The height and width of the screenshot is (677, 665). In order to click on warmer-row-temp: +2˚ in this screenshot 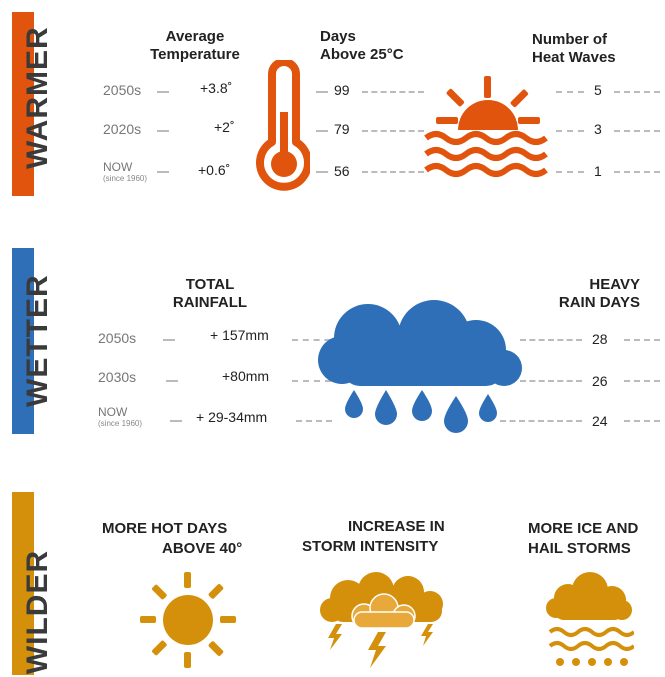, I will do `click(224, 127)`.